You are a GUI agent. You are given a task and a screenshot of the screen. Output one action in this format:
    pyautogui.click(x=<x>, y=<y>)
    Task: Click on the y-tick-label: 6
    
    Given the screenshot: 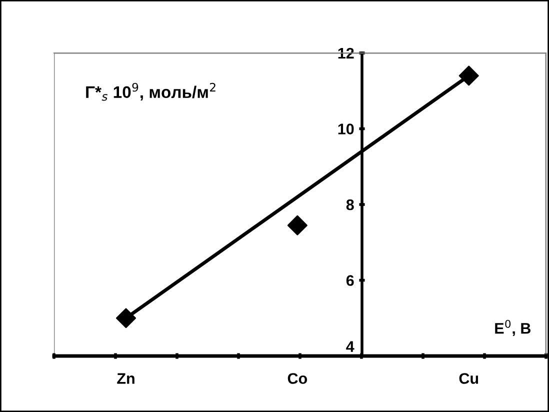 What is the action you would take?
    pyautogui.click(x=350, y=280)
    